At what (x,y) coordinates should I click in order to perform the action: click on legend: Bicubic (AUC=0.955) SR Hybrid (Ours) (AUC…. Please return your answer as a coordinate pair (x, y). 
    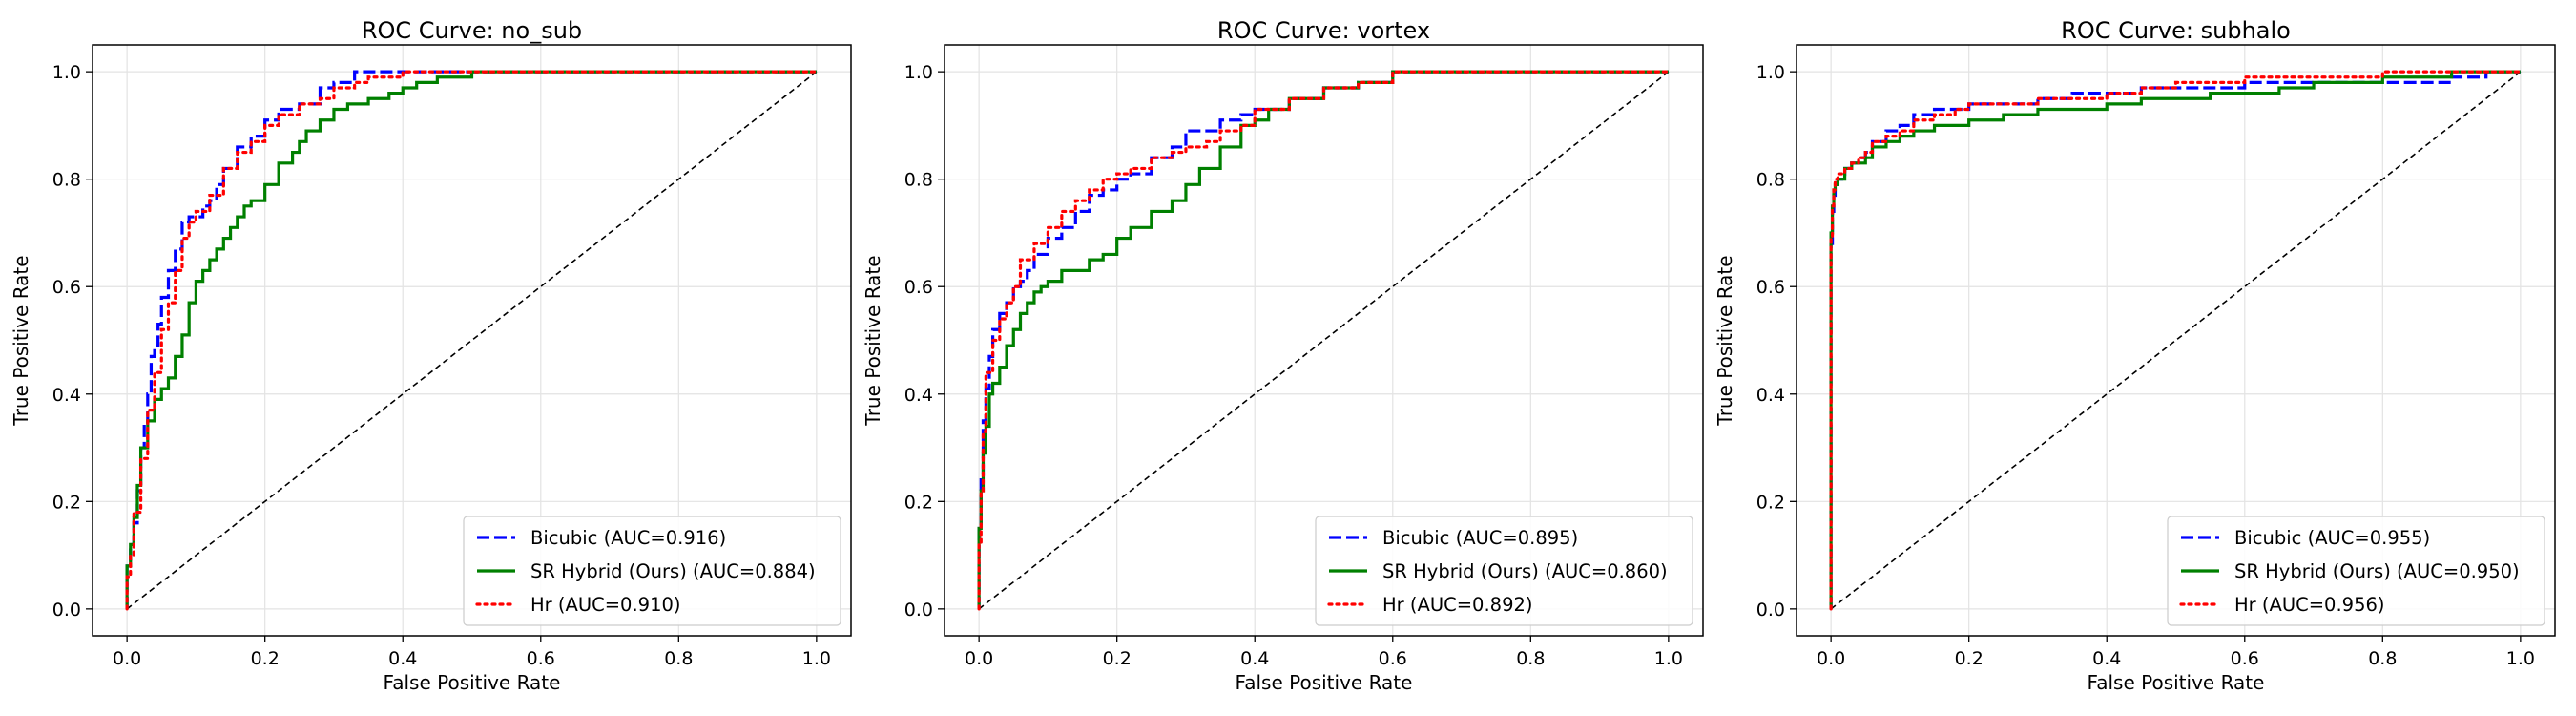
    Looking at the image, I should click on (2356, 571).